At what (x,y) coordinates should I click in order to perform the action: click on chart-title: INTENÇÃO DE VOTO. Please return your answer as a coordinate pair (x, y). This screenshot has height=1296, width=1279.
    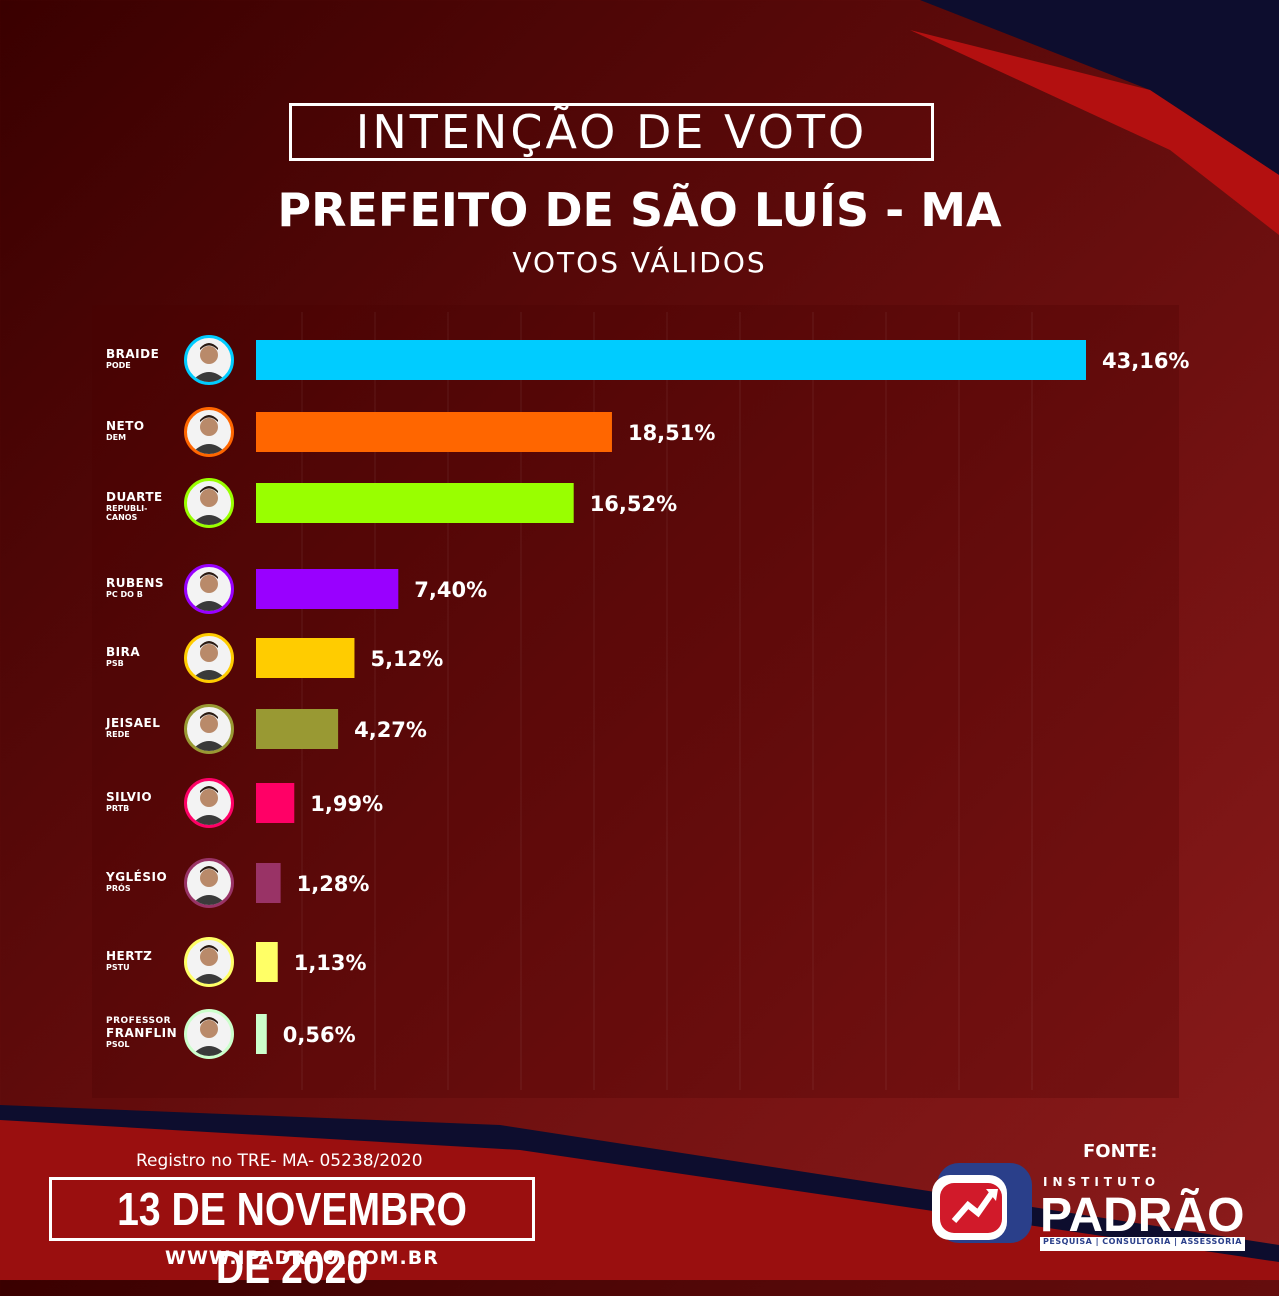
    Looking at the image, I should click on (611, 132).